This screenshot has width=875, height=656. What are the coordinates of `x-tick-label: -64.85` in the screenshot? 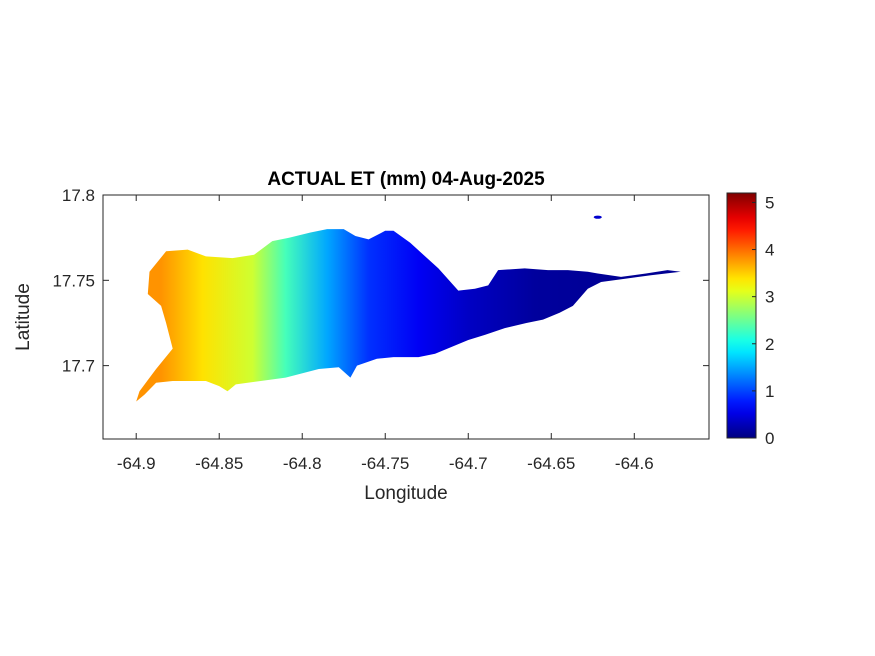 It's located at (219, 463).